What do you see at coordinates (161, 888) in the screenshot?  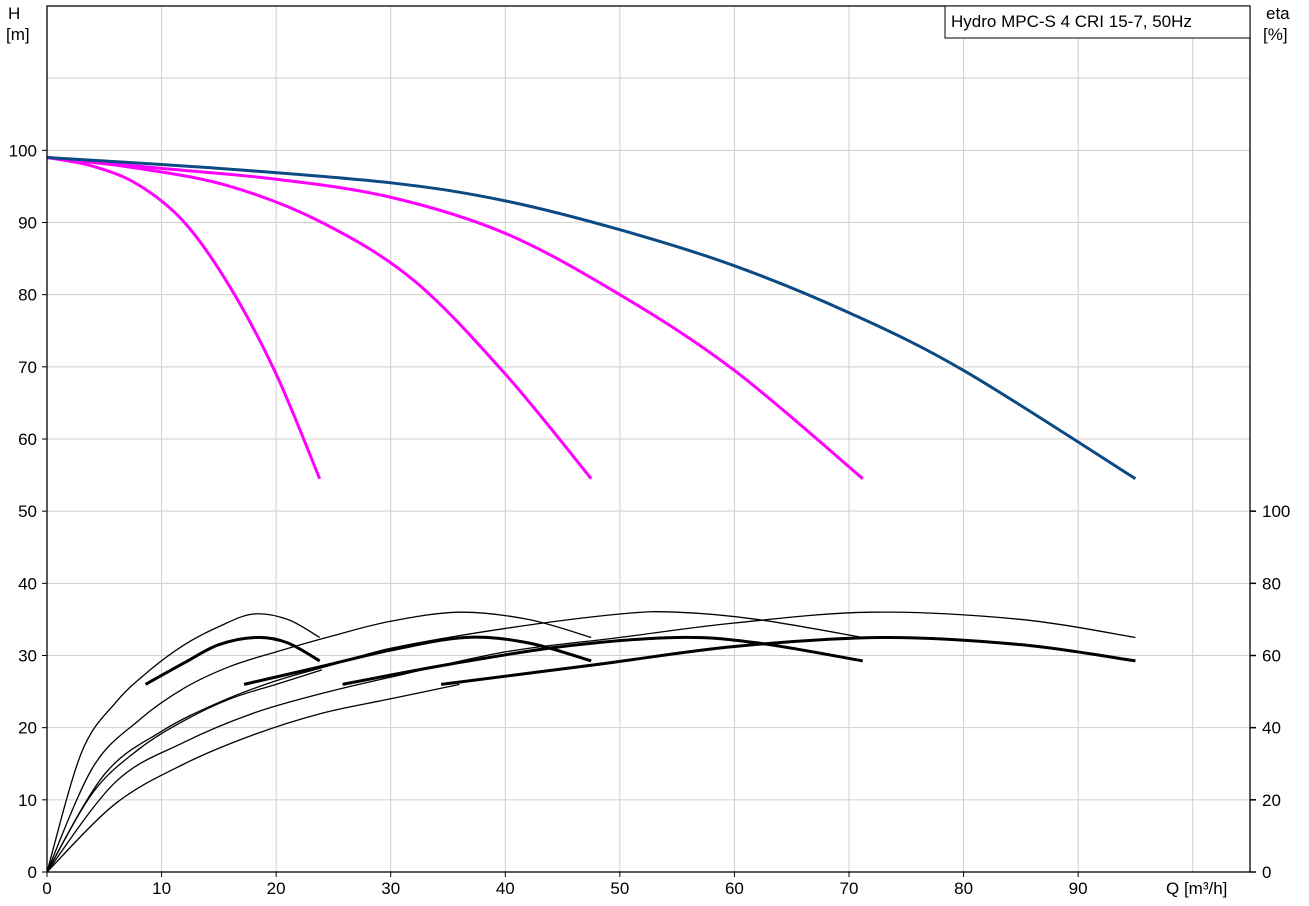 I see `x-tick-label: 10` at bounding box center [161, 888].